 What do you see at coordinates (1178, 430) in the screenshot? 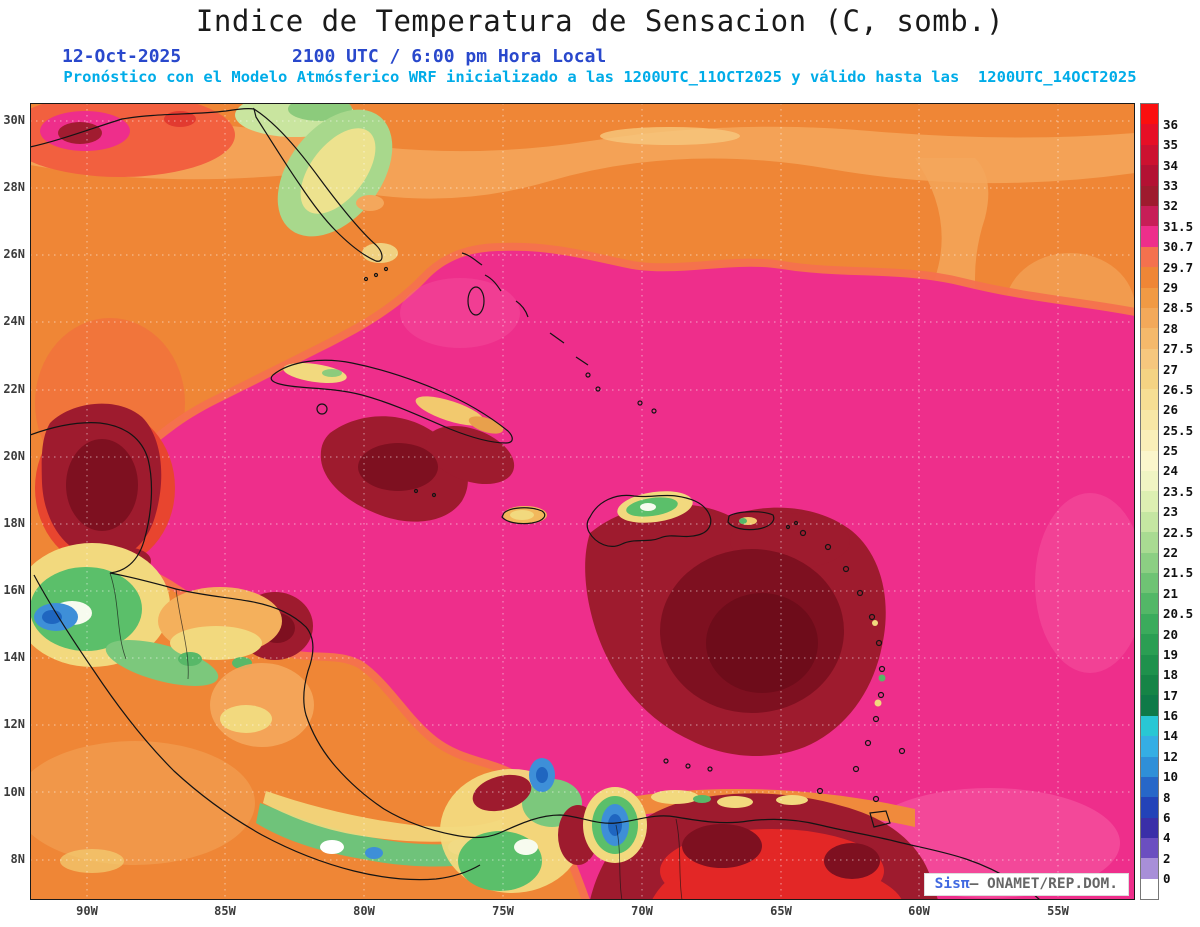
I see `legend-label: 25.5` at bounding box center [1178, 430].